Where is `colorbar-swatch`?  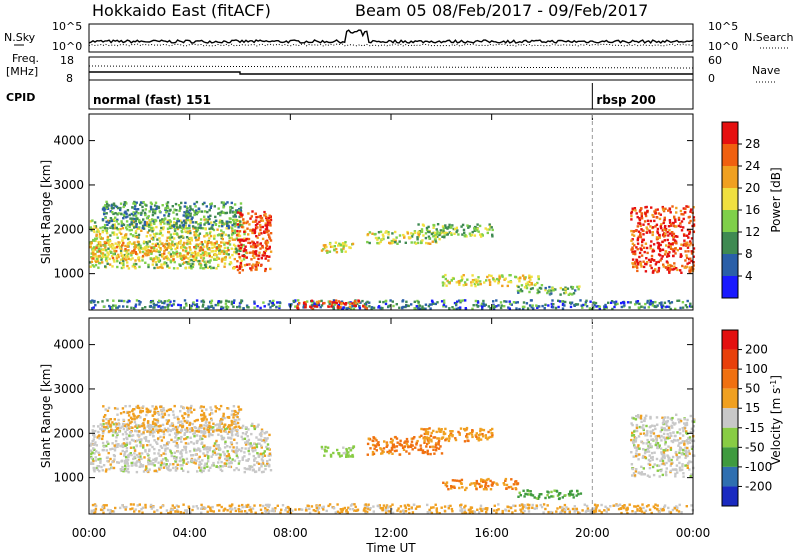
colorbar-swatch is located at coordinates (730, 265).